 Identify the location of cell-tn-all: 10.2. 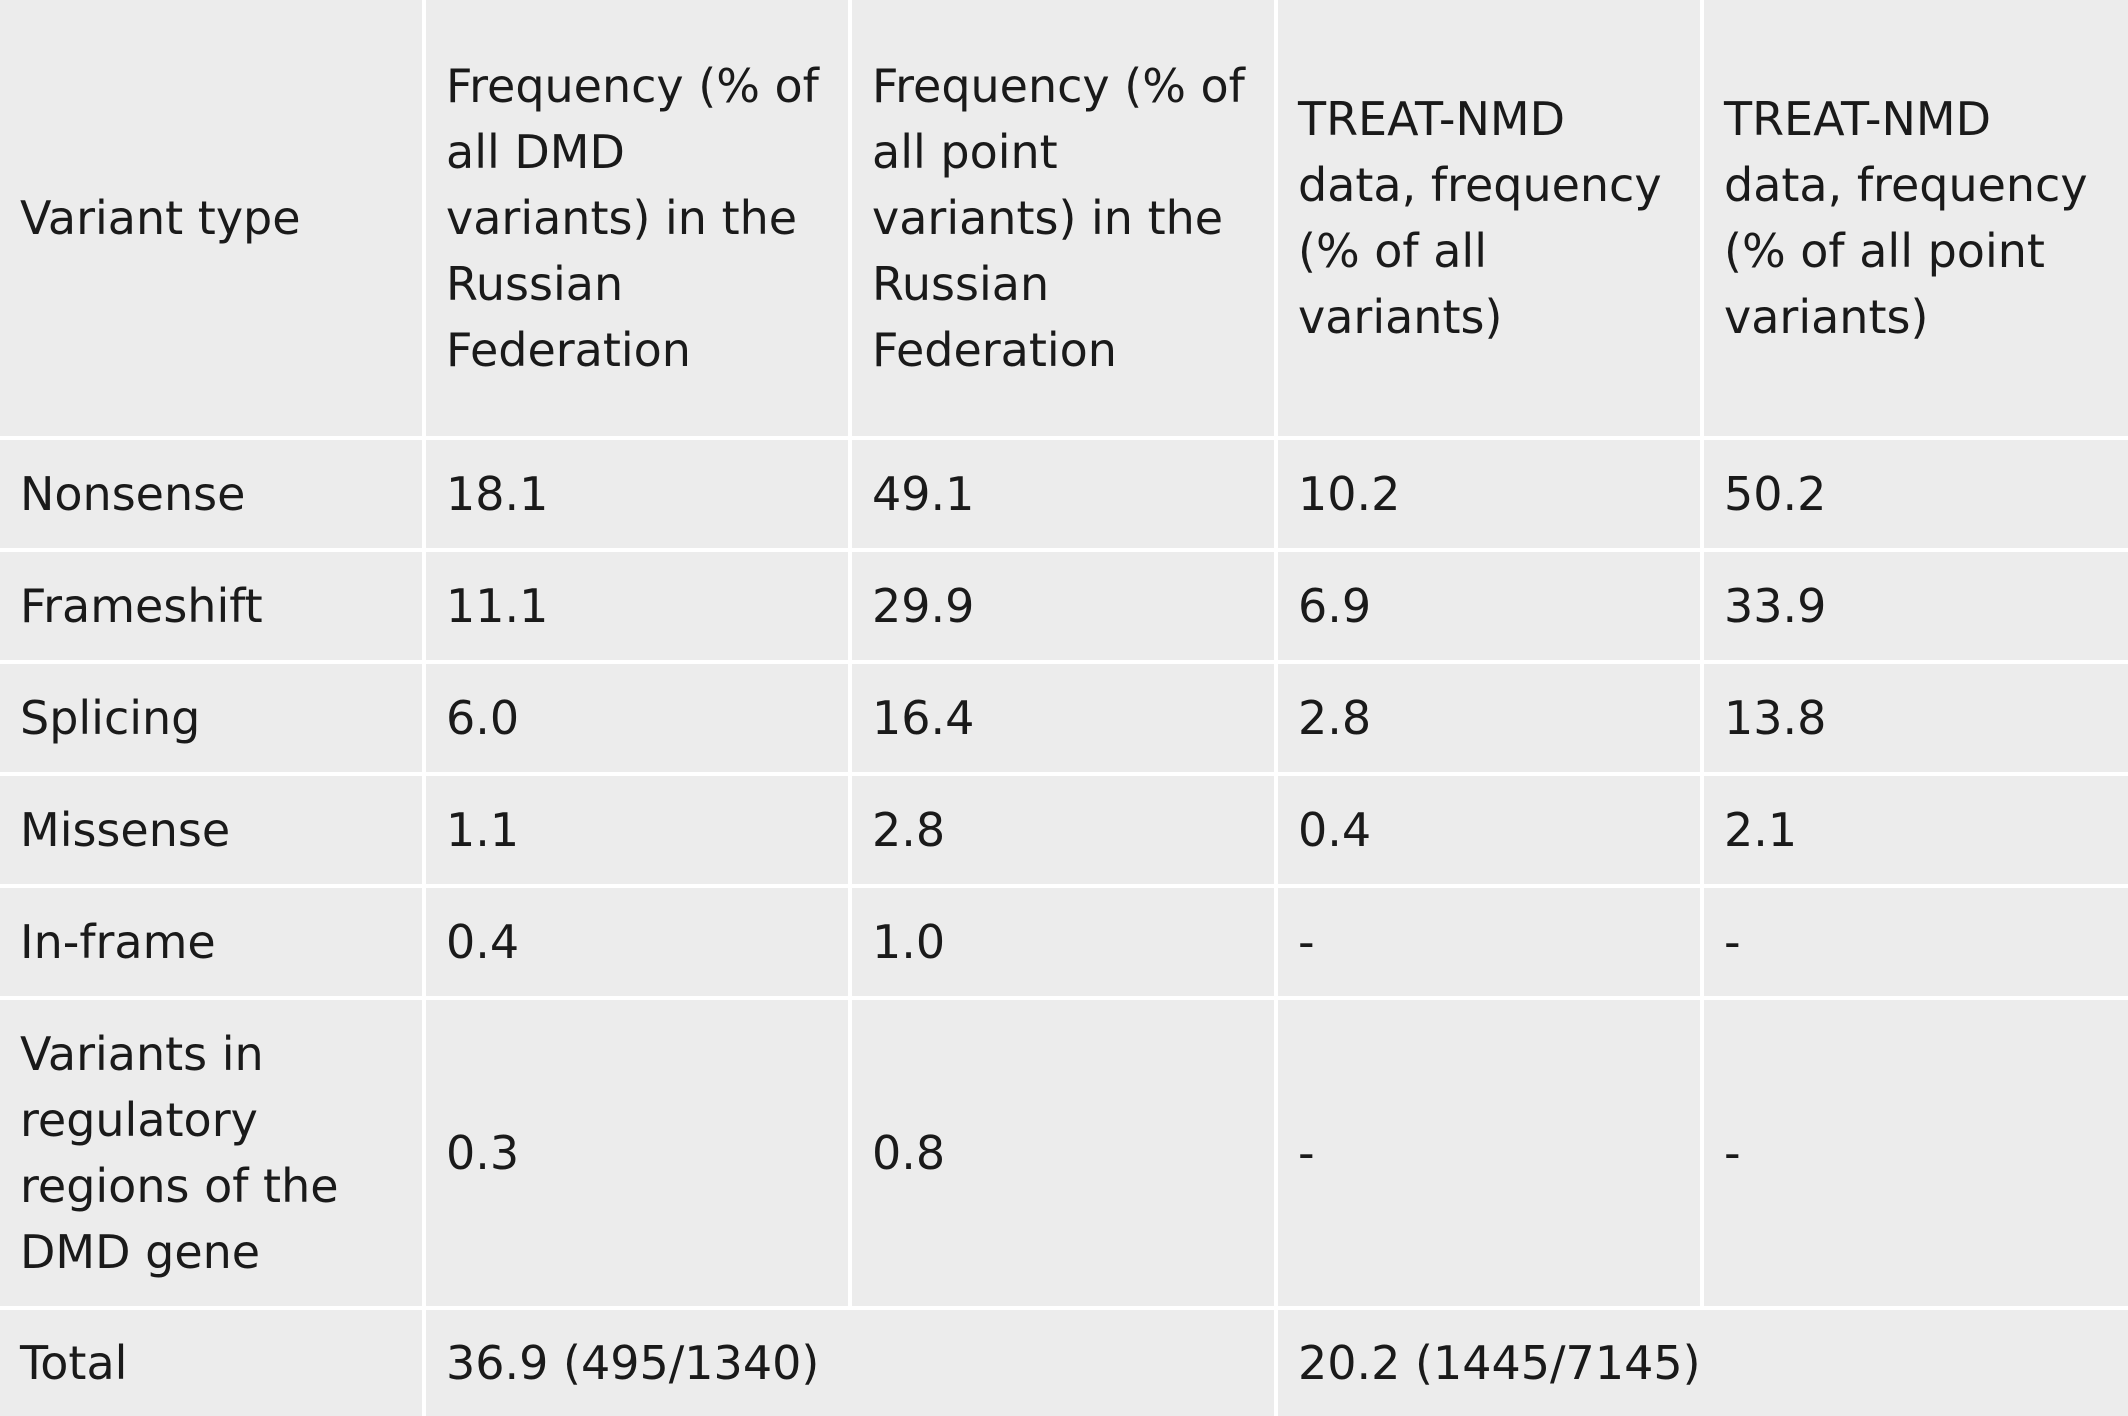
(1489, 494).